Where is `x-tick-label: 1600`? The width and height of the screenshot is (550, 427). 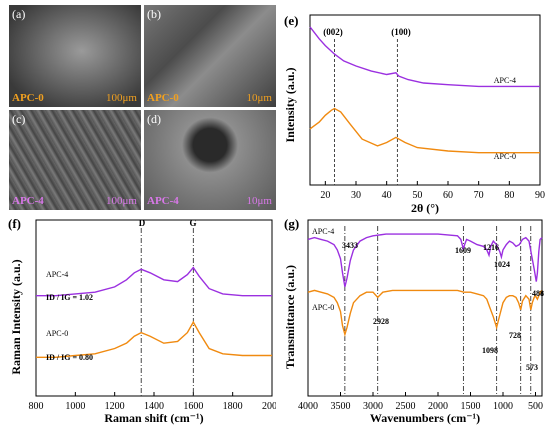 x-tick-label: 1600 is located at coordinates (193, 406).